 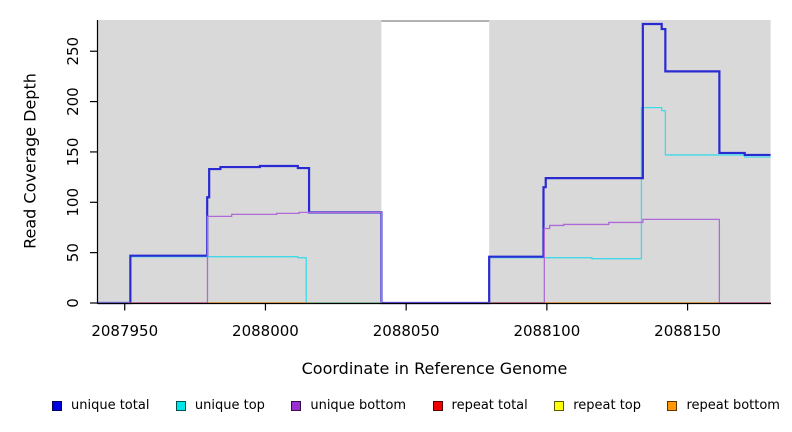 What do you see at coordinates (672, 405) in the screenshot?
I see `legend-swatch-repeat-bottom` at bounding box center [672, 405].